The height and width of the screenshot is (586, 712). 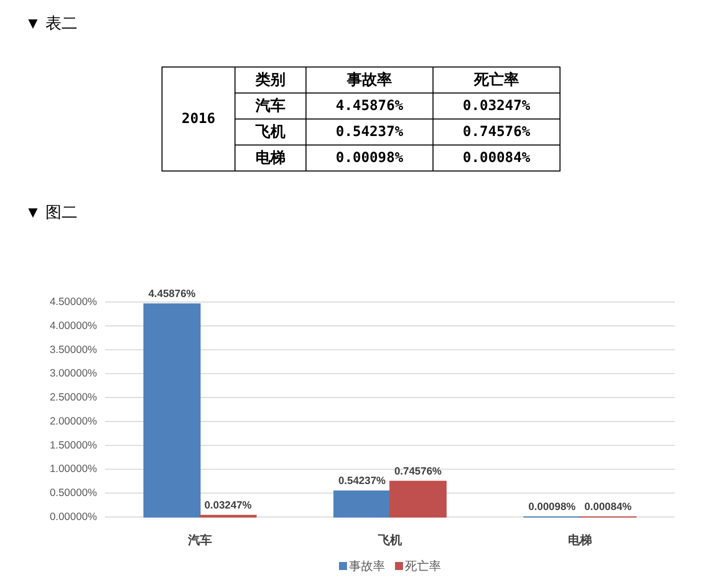 I want to click on text: 0.74576%, so click(x=496, y=132).